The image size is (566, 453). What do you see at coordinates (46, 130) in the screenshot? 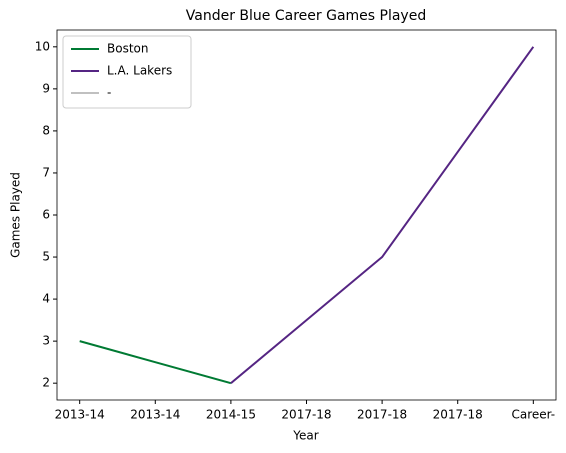
I see `y-tick-label: 8` at bounding box center [46, 130].